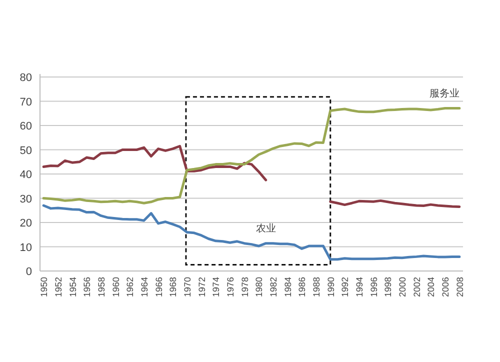 The image size is (500, 362). I want to click on x-tick-label: 2008, so click(459, 287).